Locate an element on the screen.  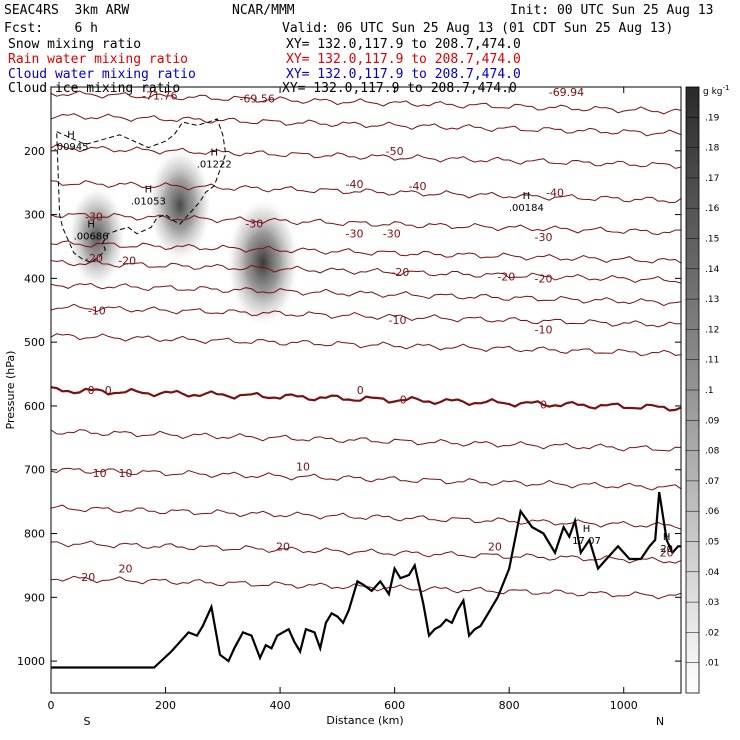
max-value-1: .01222 is located at coordinates (214, 164).